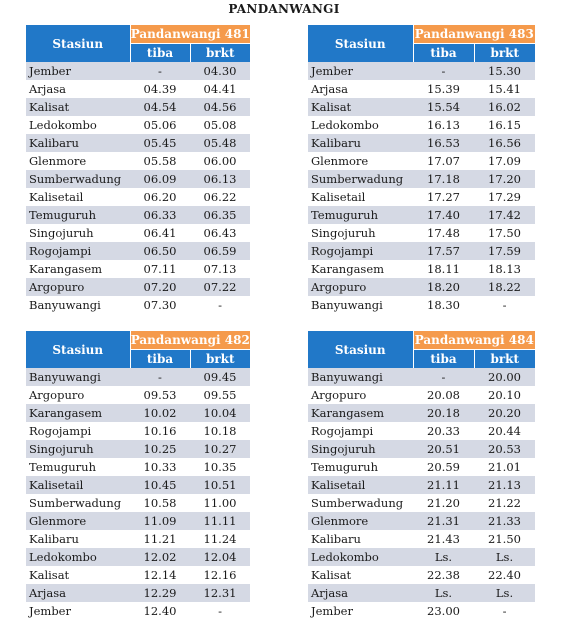 Image resolution: width=568 pixels, height=634 pixels. I want to click on departure-time: 06.43, so click(220, 233).